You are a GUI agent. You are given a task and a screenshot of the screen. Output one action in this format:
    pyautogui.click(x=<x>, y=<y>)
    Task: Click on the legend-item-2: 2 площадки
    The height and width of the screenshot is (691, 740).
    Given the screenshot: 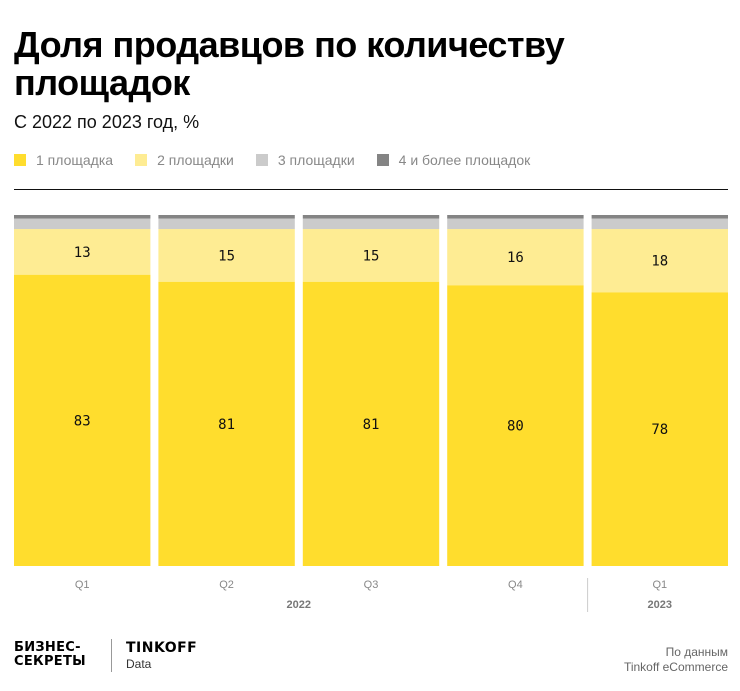 What is the action you would take?
    pyautogui.click(x=184, y=160)
    